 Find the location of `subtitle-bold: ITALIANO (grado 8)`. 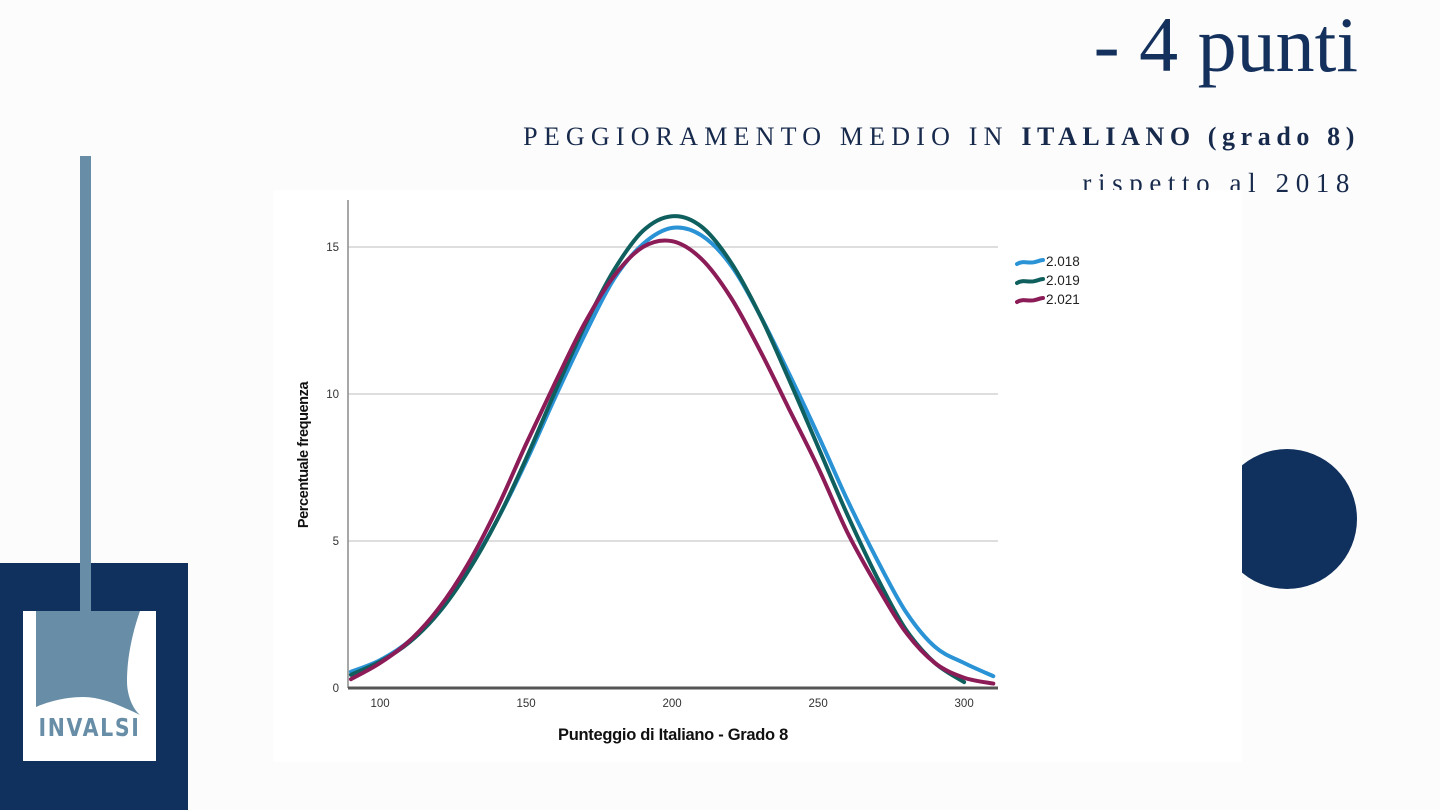

subtitle-bold: ITALIANO (grado 8) is located at coordinates (1190, 136).